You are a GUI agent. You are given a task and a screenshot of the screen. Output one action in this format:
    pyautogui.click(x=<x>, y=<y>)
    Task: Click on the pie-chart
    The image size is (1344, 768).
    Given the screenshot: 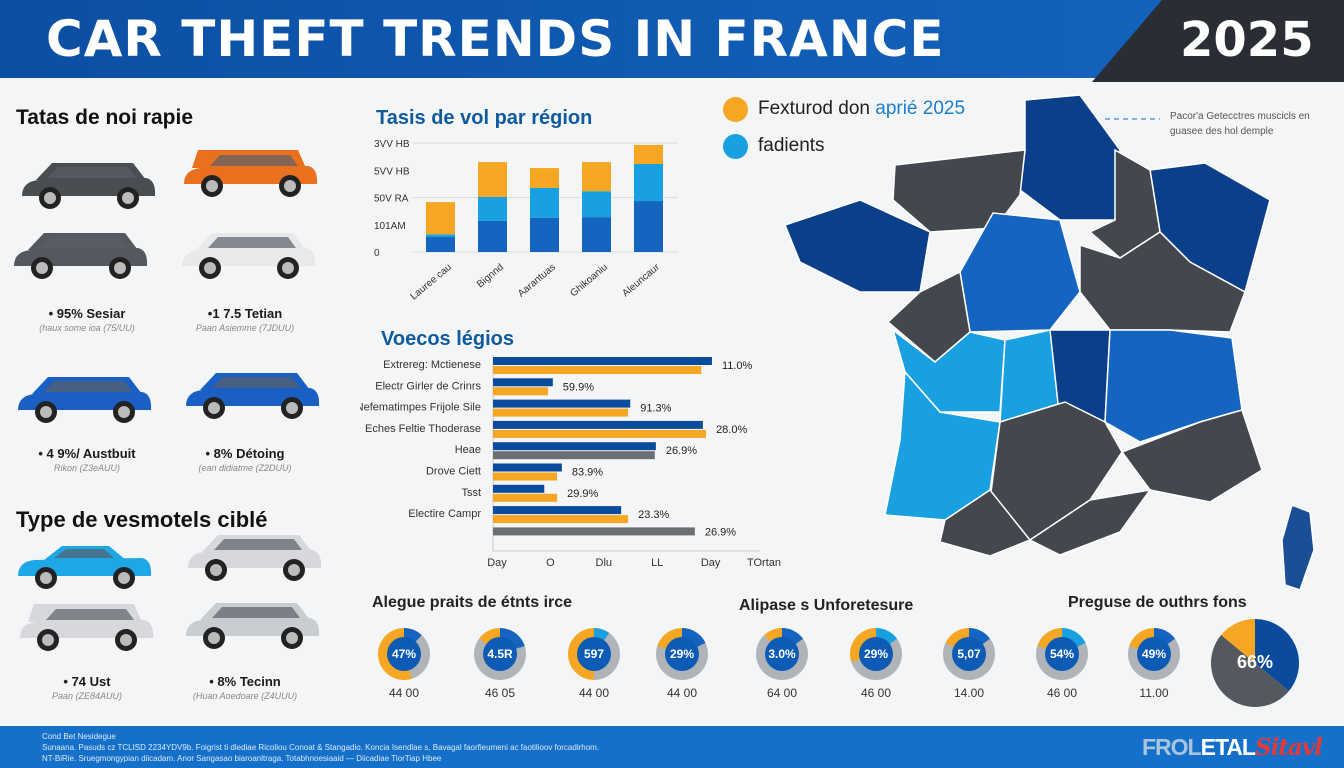 What is the action you would take?
    pyautogui.click(x=1255, y=663)
    